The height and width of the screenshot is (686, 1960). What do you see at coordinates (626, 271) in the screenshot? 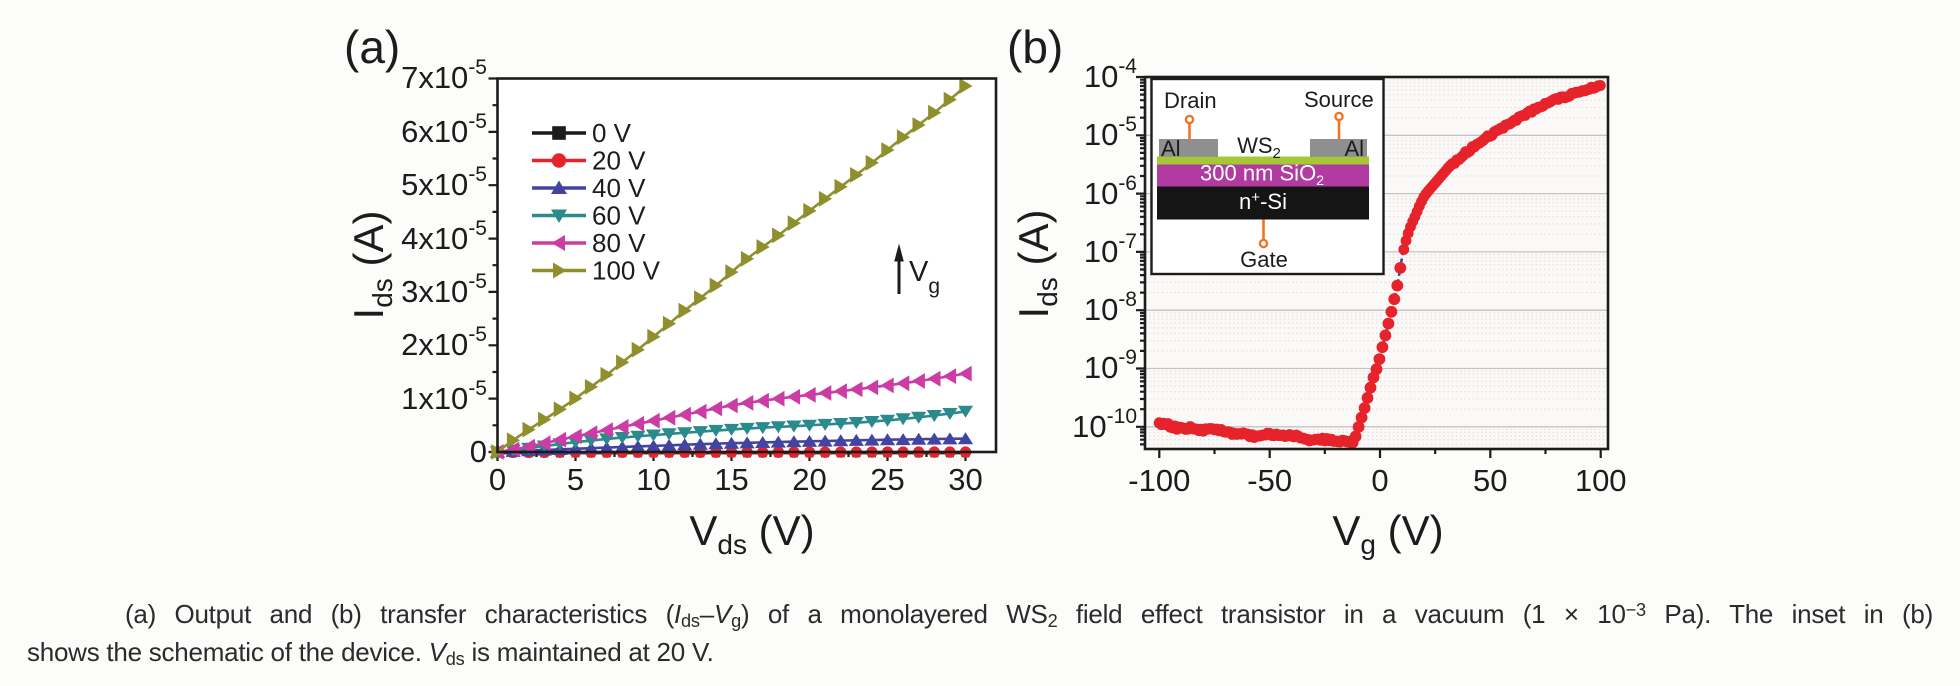
I see `svg-text: 100 V` at bounding box center [626, 271].